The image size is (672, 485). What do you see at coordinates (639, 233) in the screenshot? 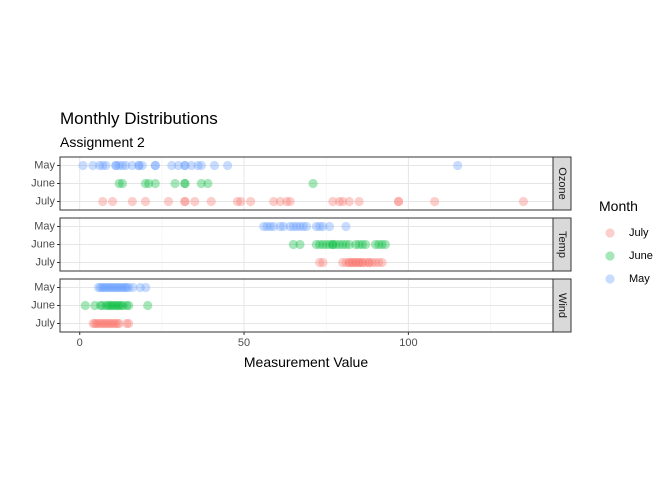
I see `legend-label: July` at bounding box center [639, 233].